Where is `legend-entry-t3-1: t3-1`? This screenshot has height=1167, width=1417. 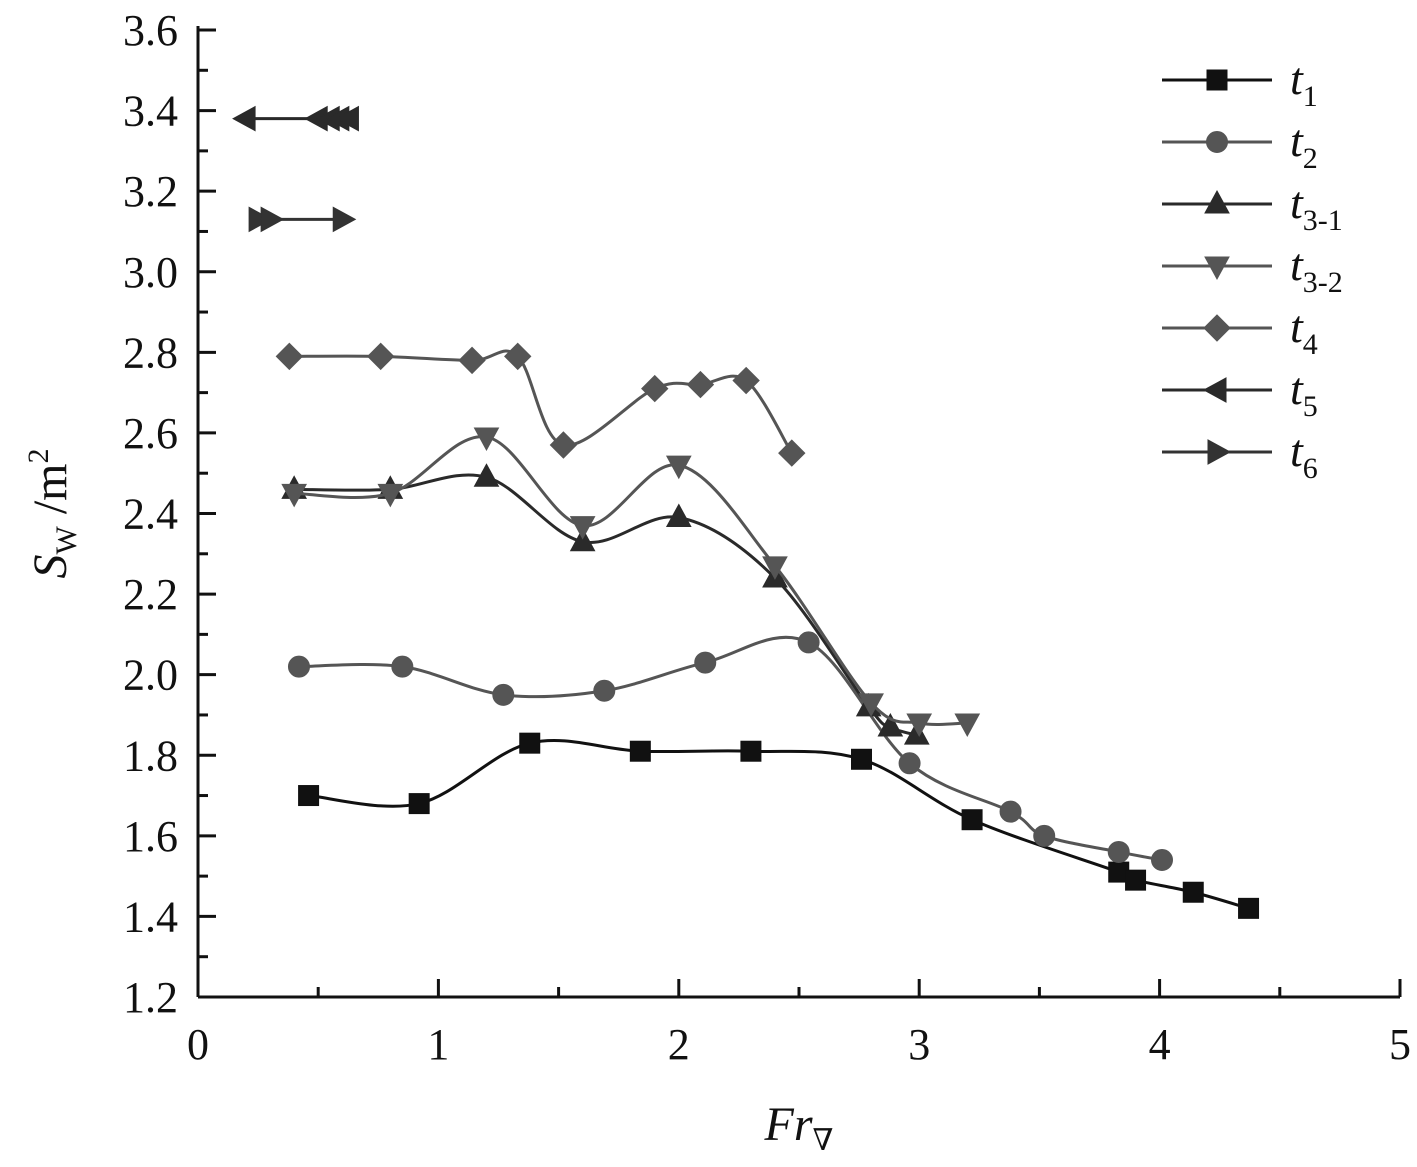
legend-entry-t3-1: t3-1 is located at coordinates (1252, 207).